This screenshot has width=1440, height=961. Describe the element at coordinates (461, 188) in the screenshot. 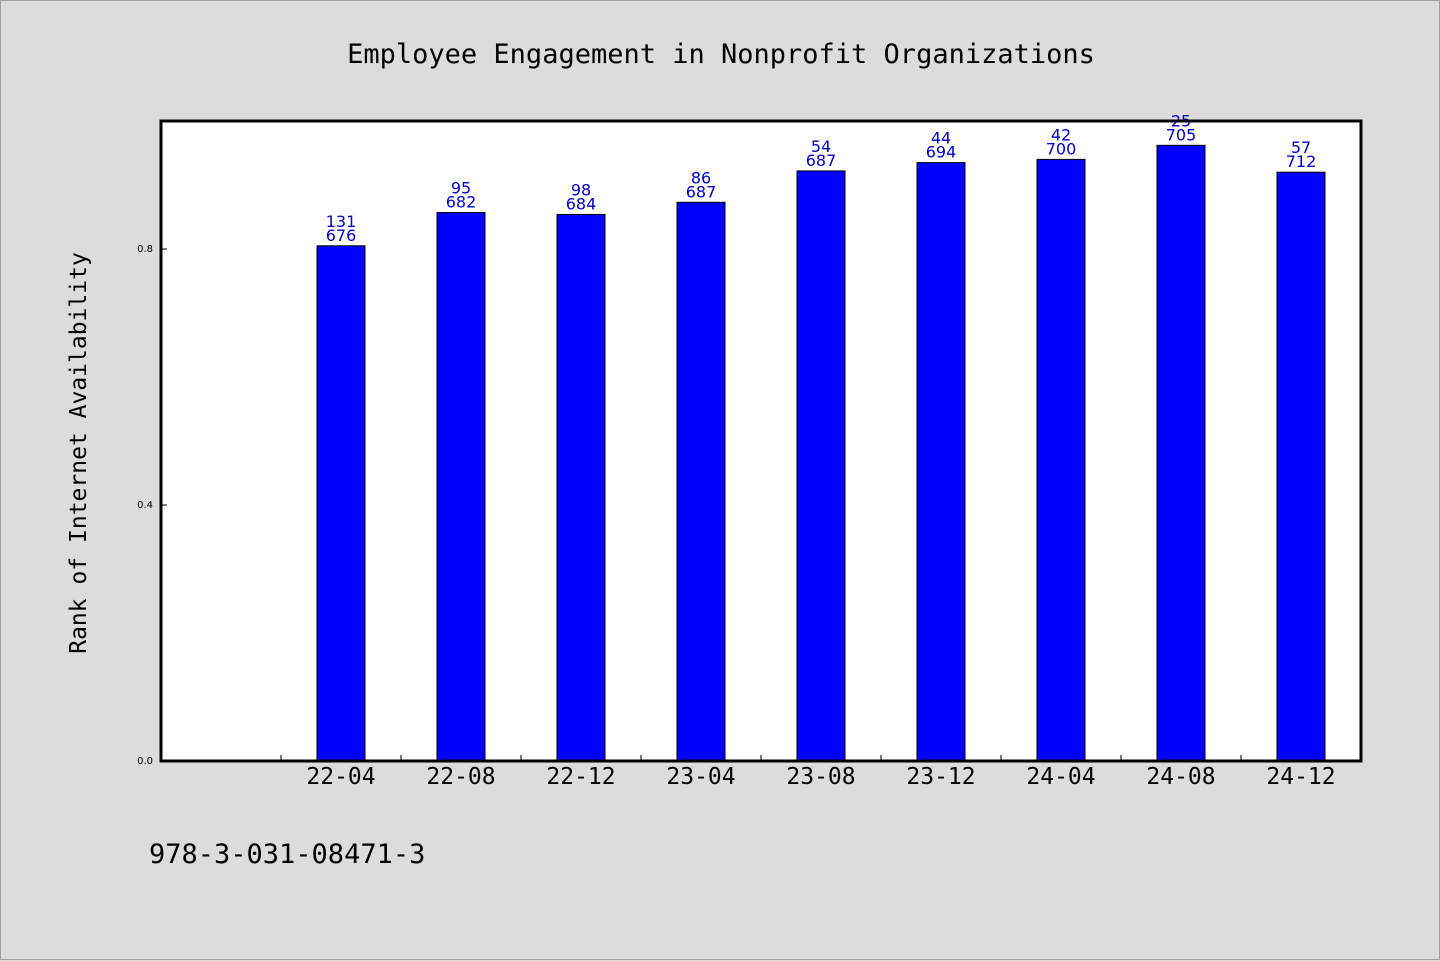

I see `data-label-top-22-08: 95` at that location.